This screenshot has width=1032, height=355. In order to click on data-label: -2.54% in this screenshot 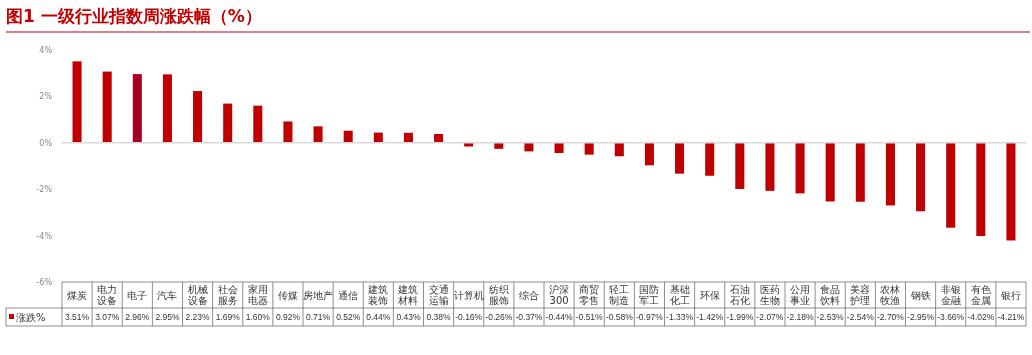, I will do `click(860, 317)`.